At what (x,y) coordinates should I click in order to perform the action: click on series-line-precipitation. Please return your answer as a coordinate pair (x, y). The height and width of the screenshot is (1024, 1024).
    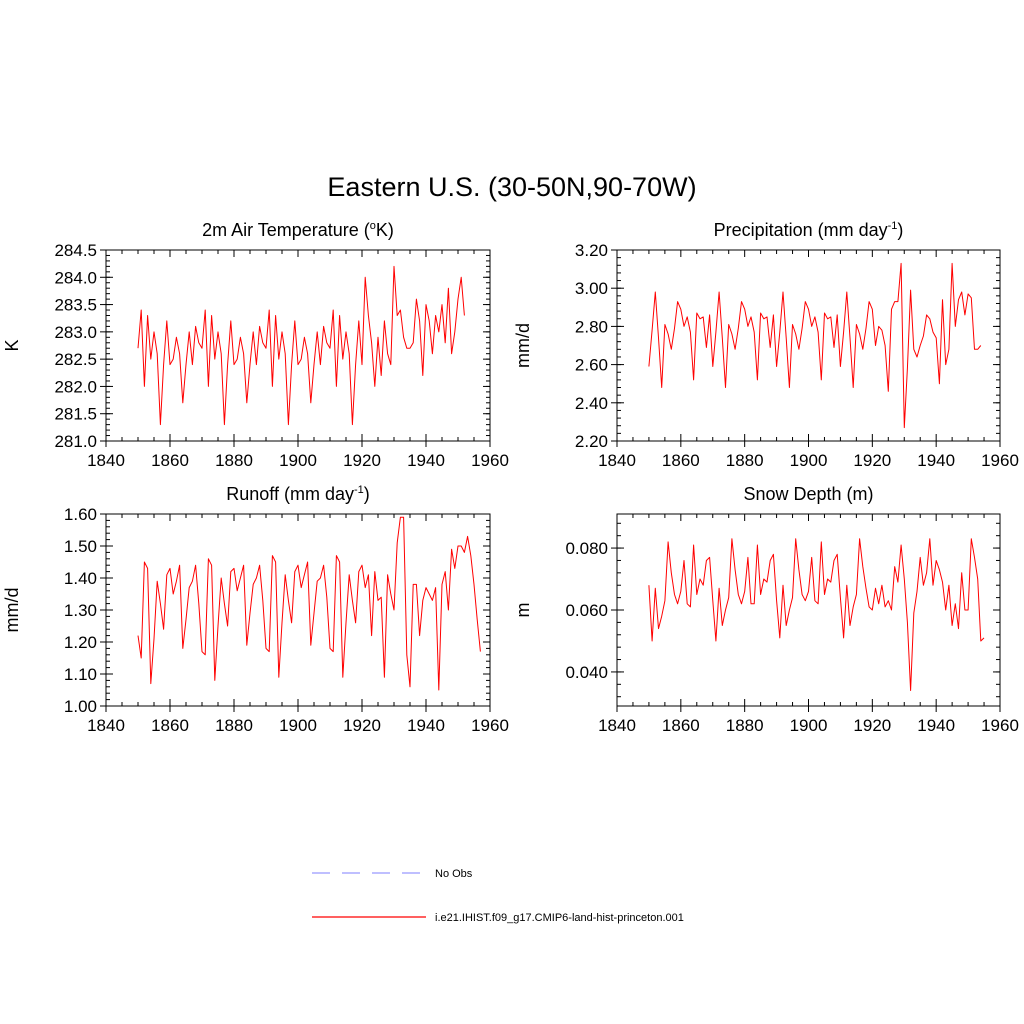
    Looking at the image, I should click on (815, 345).